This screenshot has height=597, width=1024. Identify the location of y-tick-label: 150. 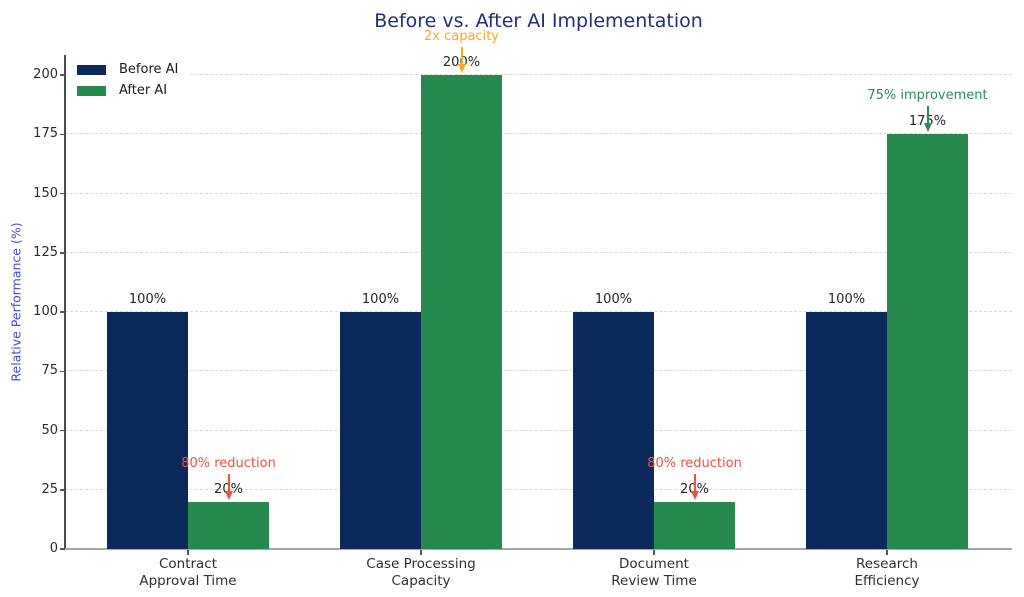
(45, 193).